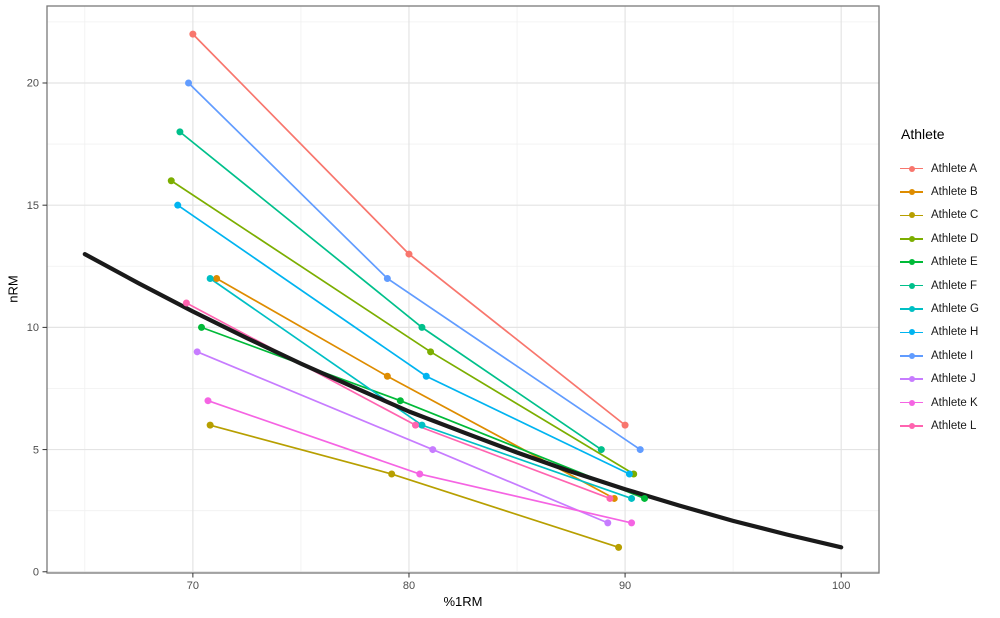 The image size is (1000, 618). What do you see at coordinates (955, 332) in the screenshot?
I see `legend-label: Athlete H` at bounding box center [955, 332].